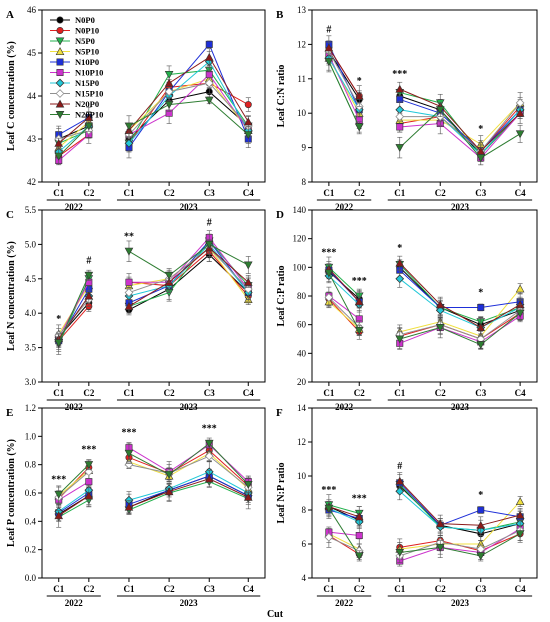 The width and height of the screenshot is (550, 622). I want to click on series-N0P0, so click(424, 104).